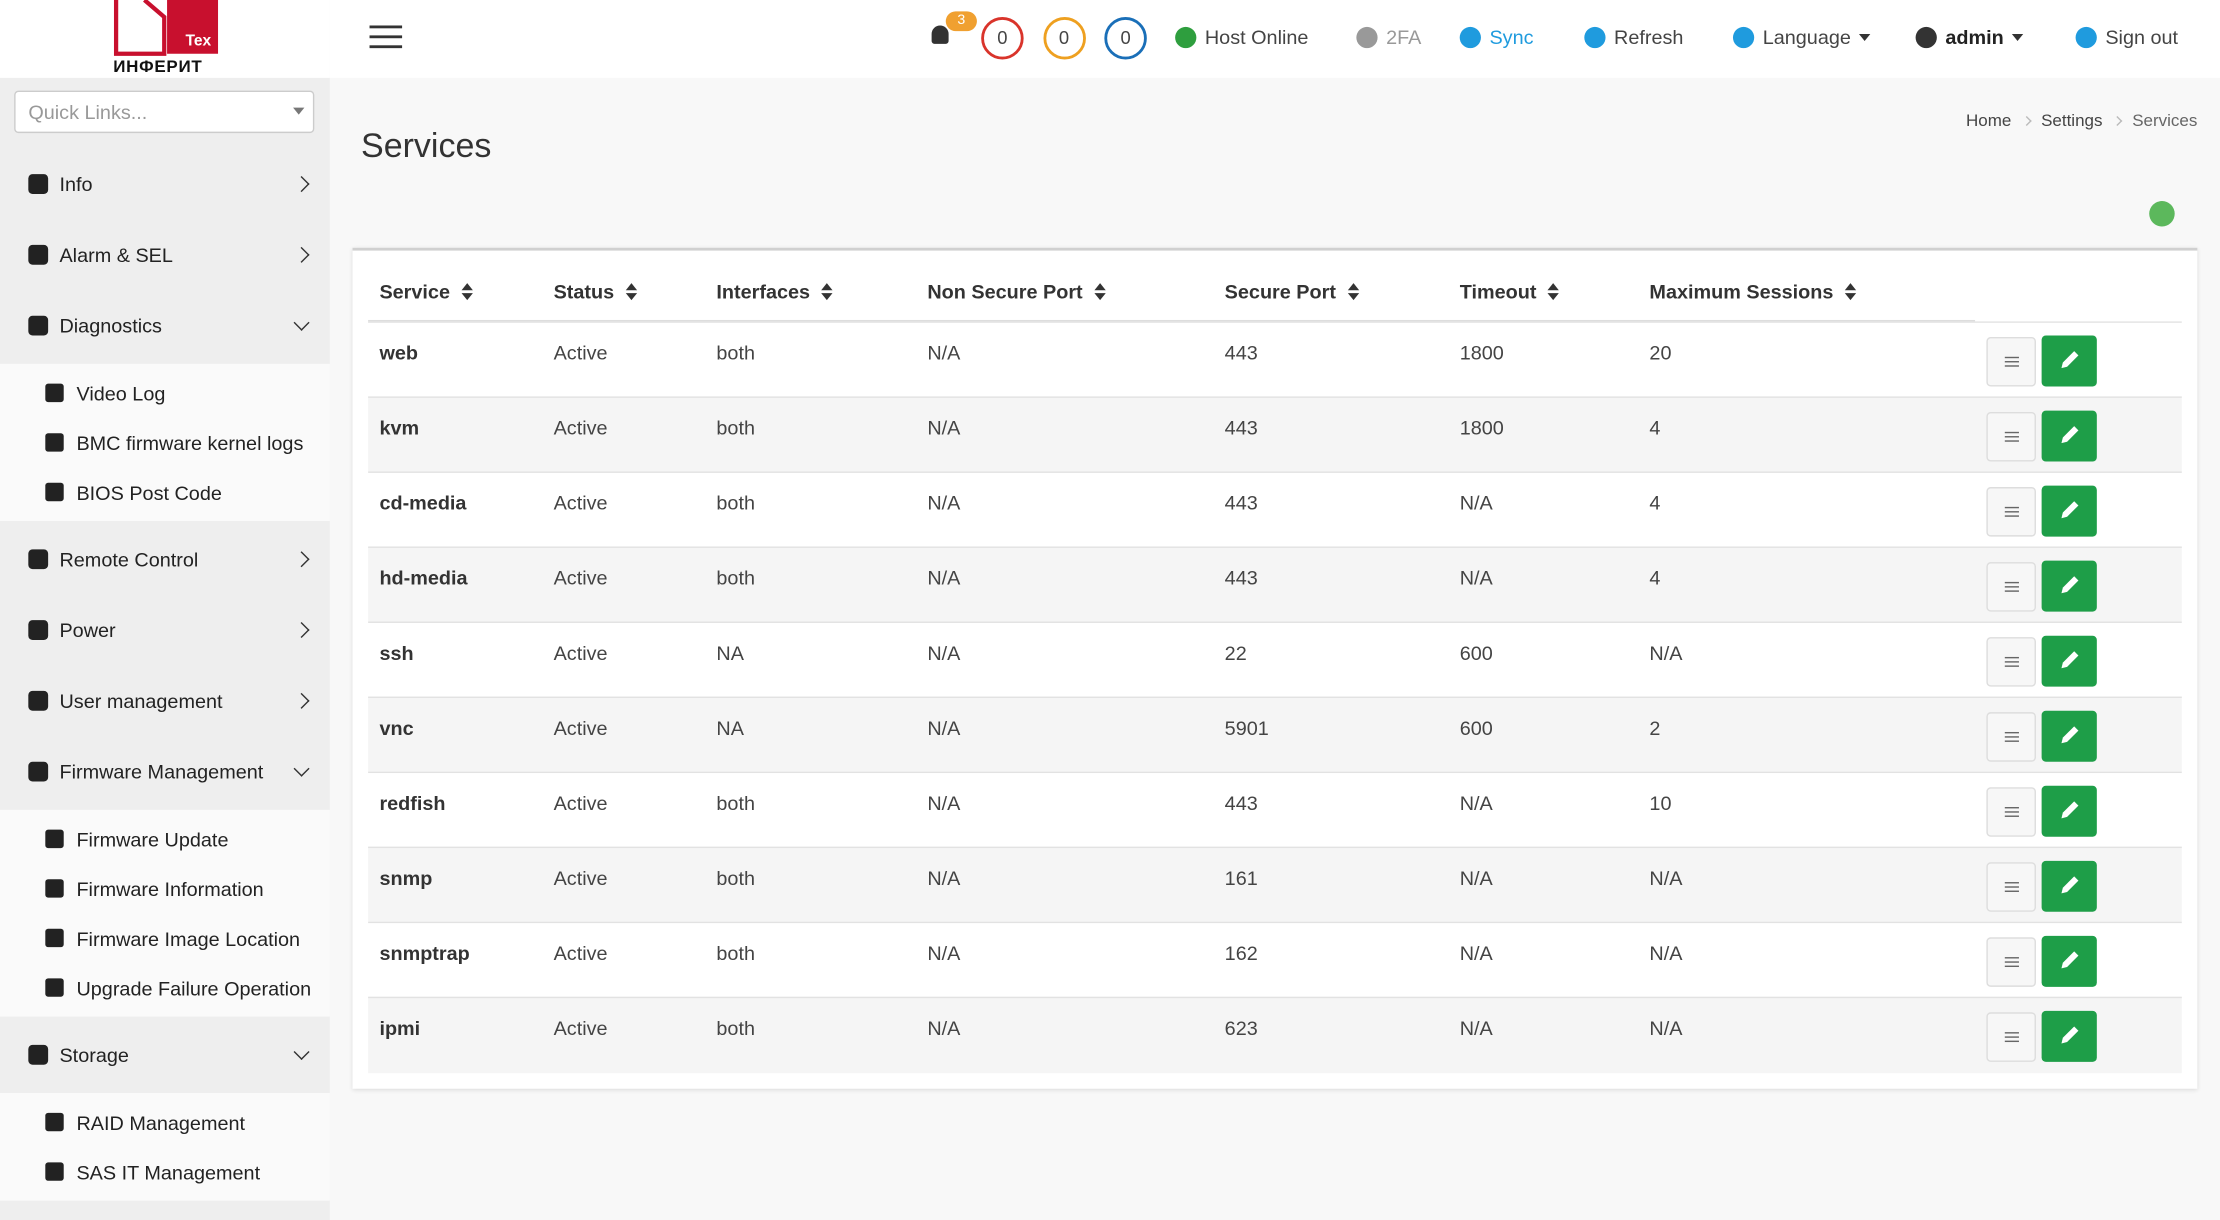 The image size is (2220, 1220). I want to click on table-cell: both, so click(735, 577).